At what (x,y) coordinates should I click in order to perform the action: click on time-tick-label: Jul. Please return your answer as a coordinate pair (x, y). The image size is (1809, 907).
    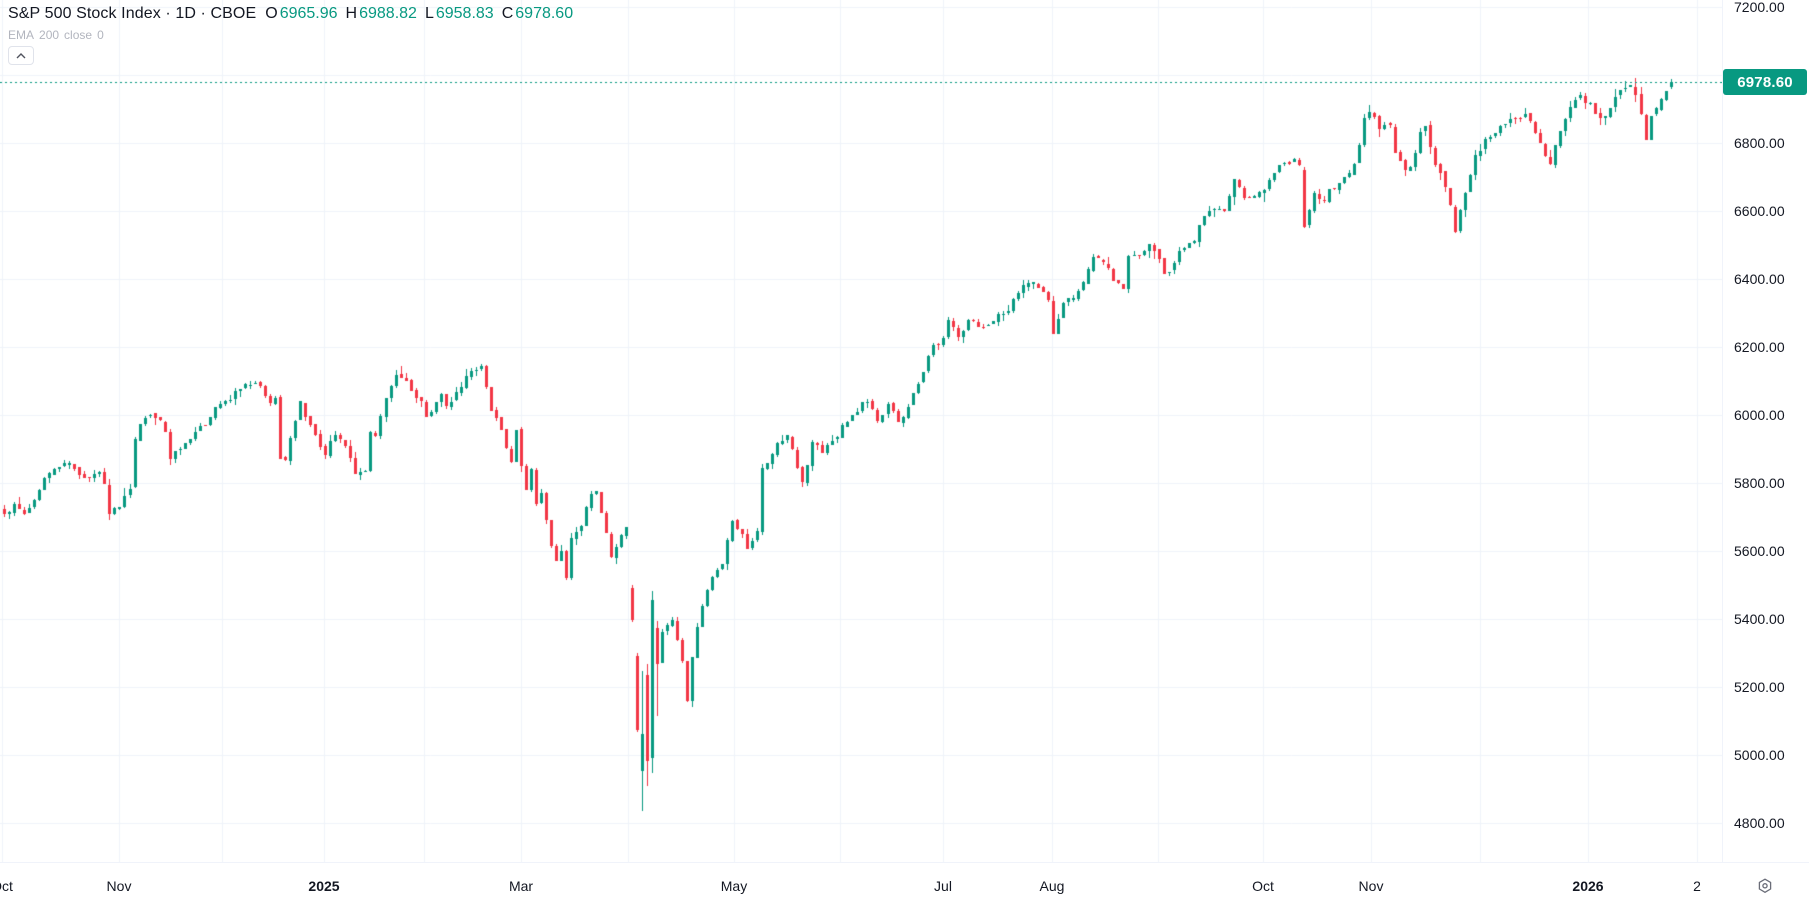
    Looking at the image, I should click on (943, 886).